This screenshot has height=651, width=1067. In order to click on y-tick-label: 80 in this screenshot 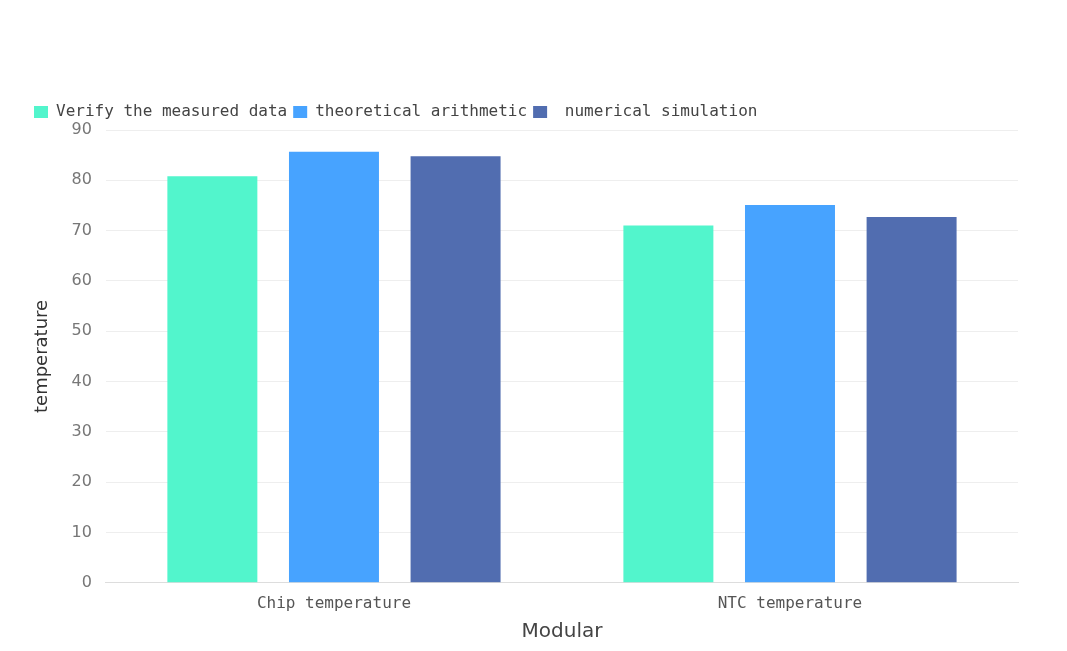, I will do `click(81, 179)`.